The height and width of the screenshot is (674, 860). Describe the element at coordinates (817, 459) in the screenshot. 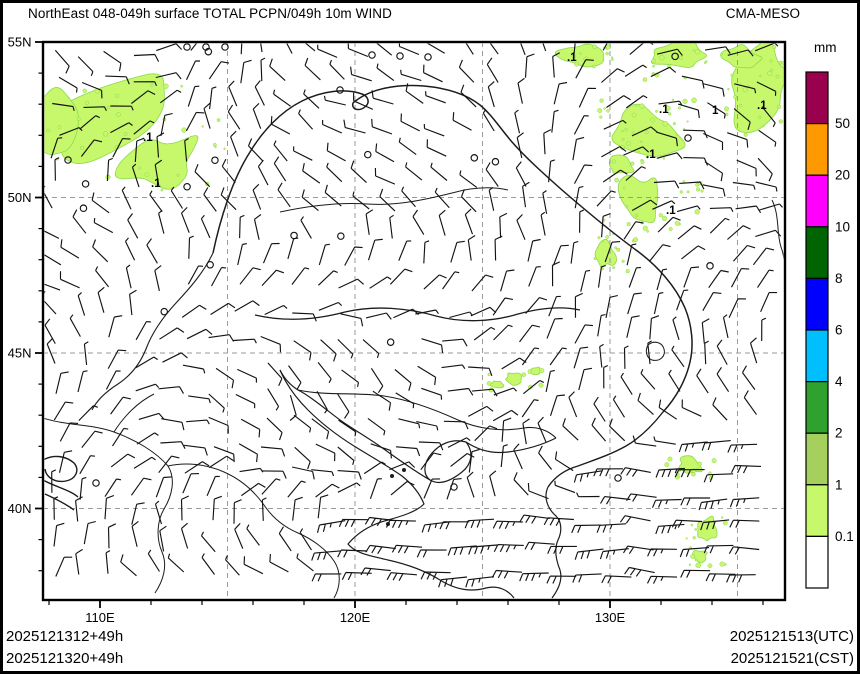

I see `colorbar-segment` at that location.